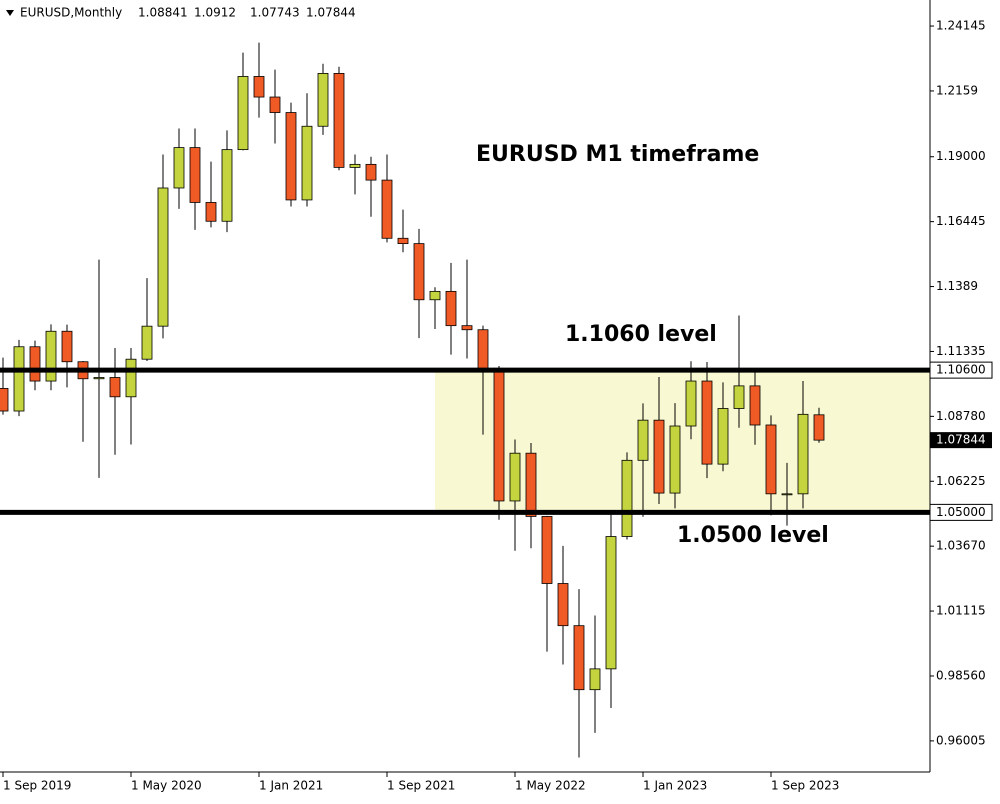 The width and height of the screenshot is (1000, 804). What do you see at coordinates (550, 786) in the screenshot?
I see `x-tick-label: 1 May 2022` at bounding box center [550, 786].